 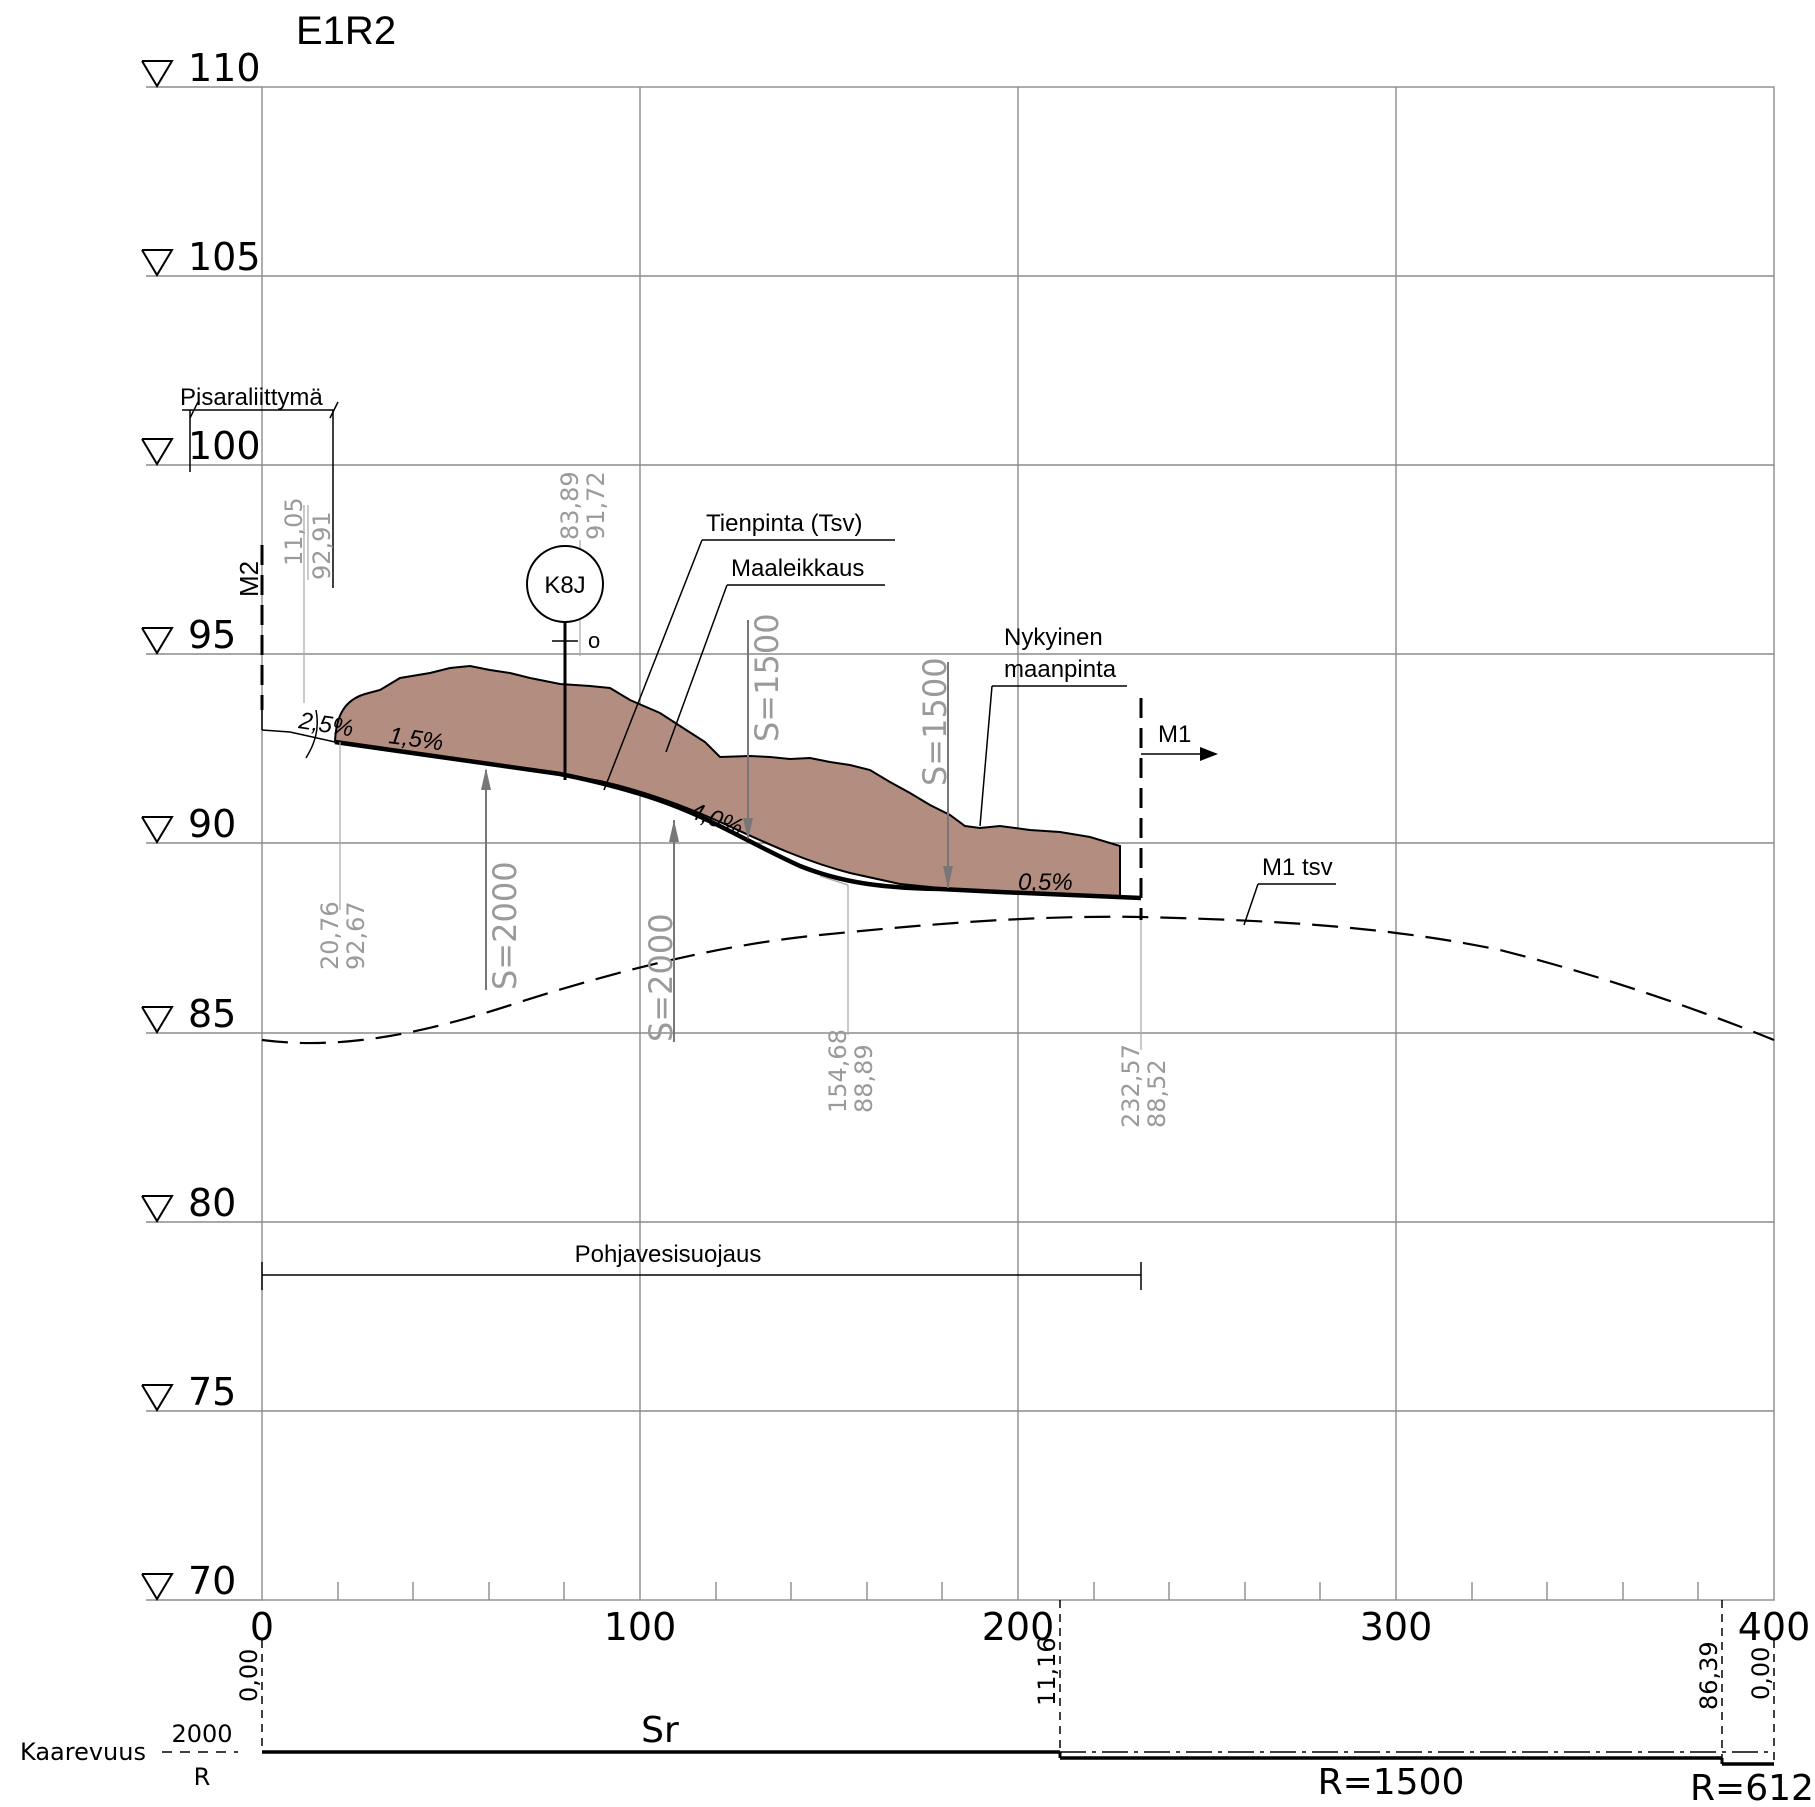 What do you see at coordinates (259, 486) in the screenshot?
I see `pisaraliittyma-marker: Pisaraliittymä` at bounding box center [259, 486].